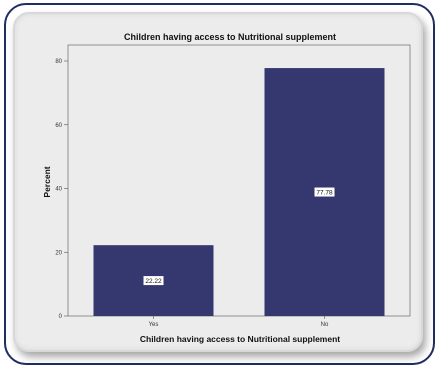 The image size is (439, 369). What do you see at coordinates (239, 322) in the screenshot?
I see `x-axis: Yes No` at bounding box center [239, 322].